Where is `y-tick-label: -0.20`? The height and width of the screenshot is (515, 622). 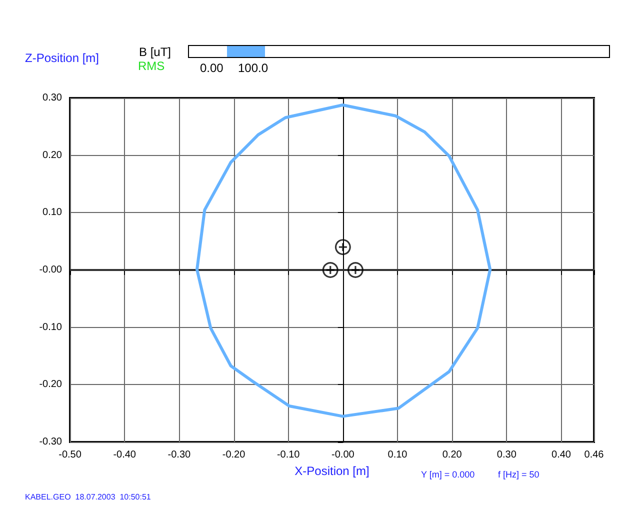
y-tick-label: -0.20 is located at coordinates (50, 384).